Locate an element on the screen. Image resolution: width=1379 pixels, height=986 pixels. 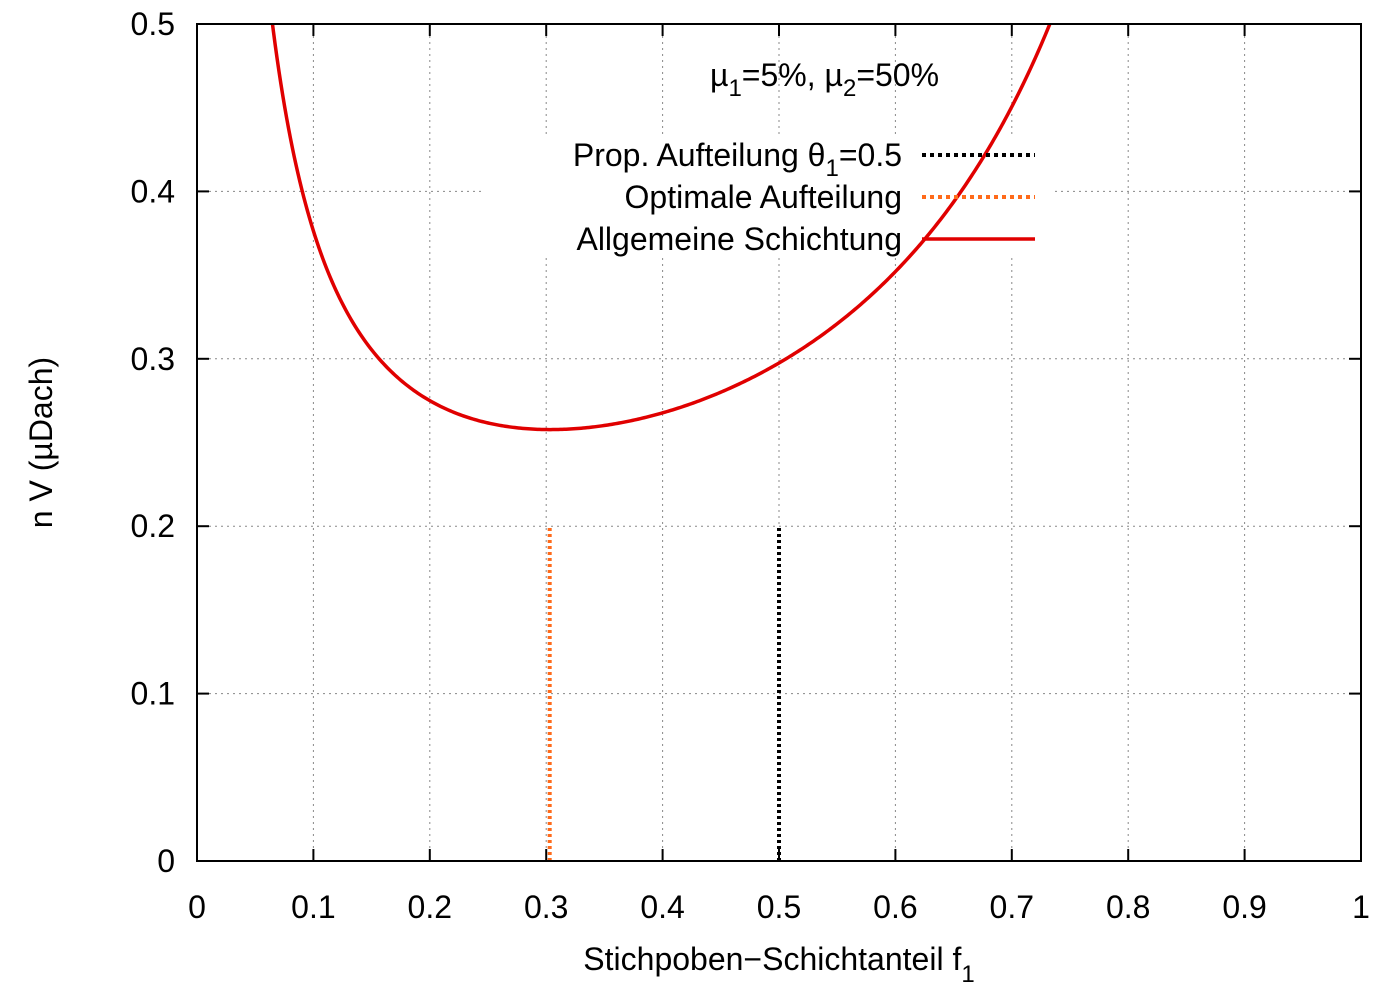
x-axis-label-sub: 1 is located at coordinates (967, 973).